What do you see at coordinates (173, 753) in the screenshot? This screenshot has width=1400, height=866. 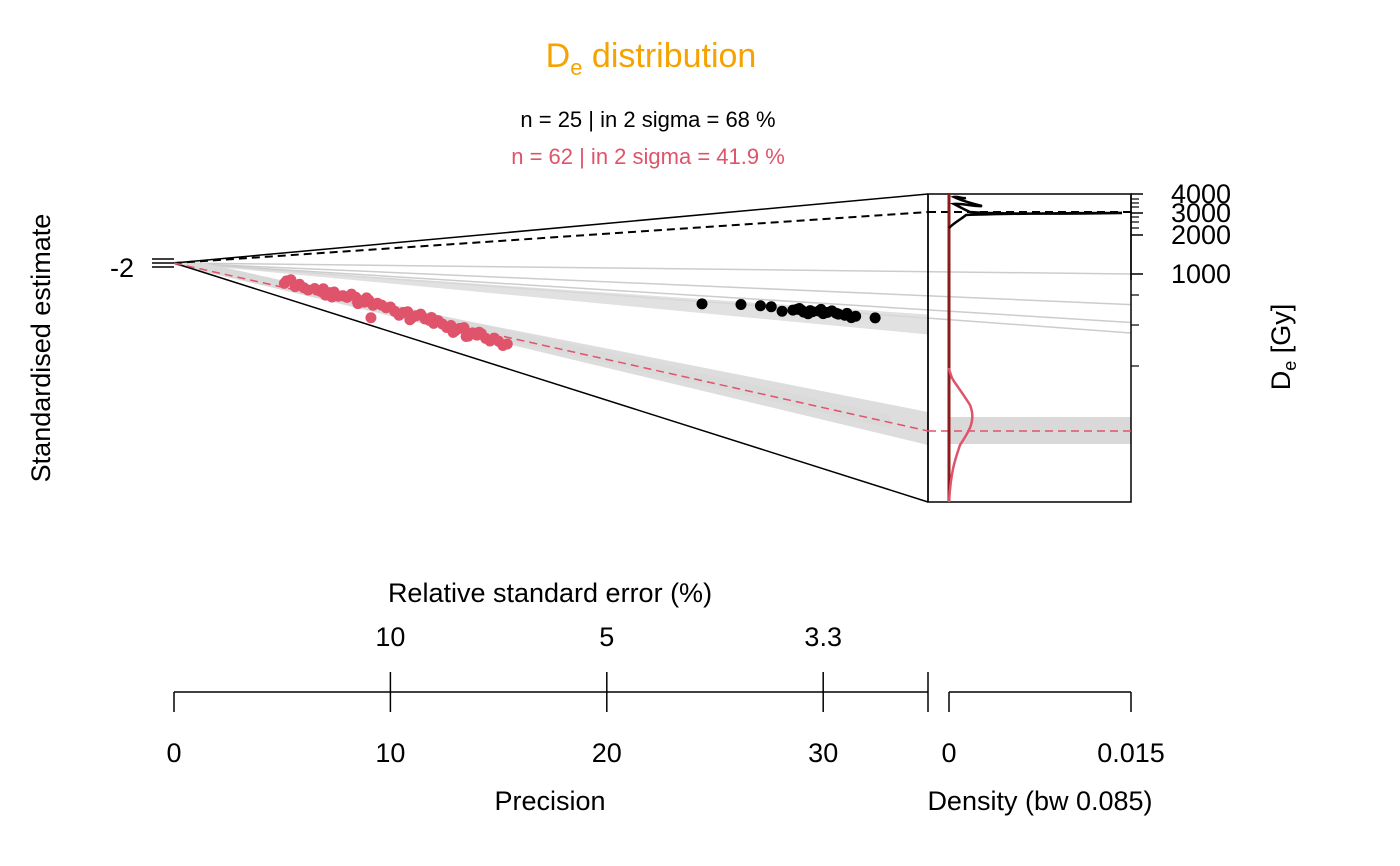 I see `precision-tick-label-0: 0` at bounding box center [173, 753].